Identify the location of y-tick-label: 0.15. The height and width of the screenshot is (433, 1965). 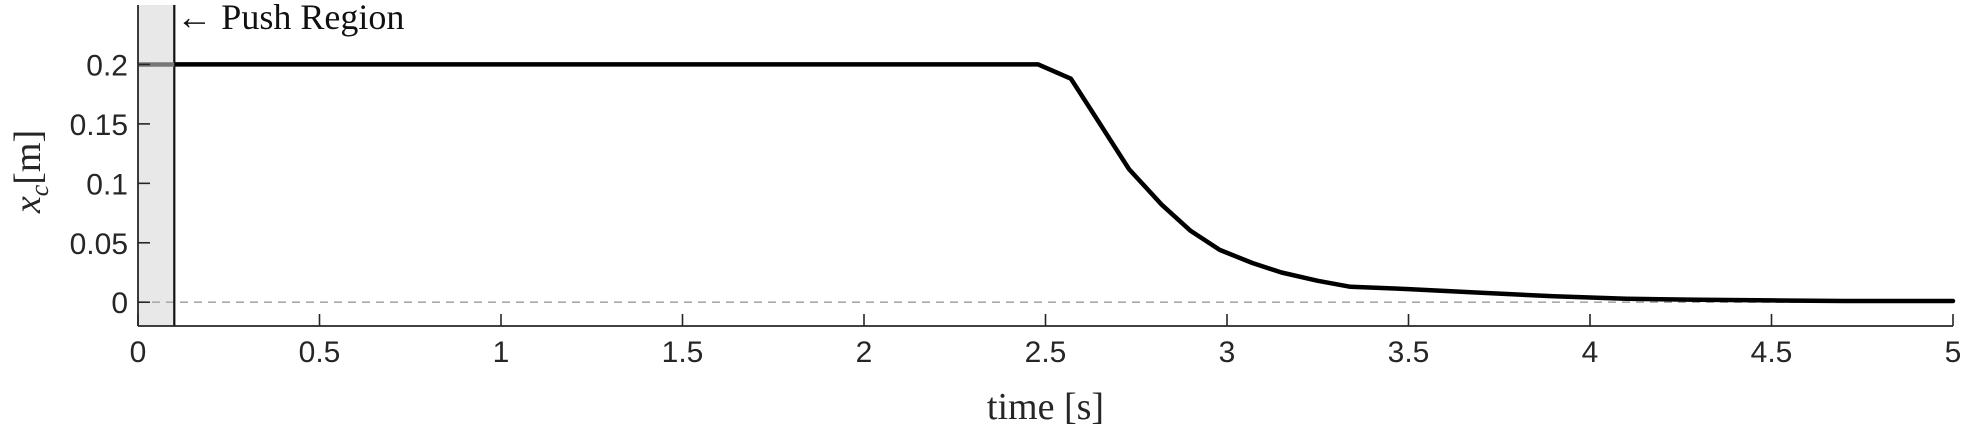
(99, 125).